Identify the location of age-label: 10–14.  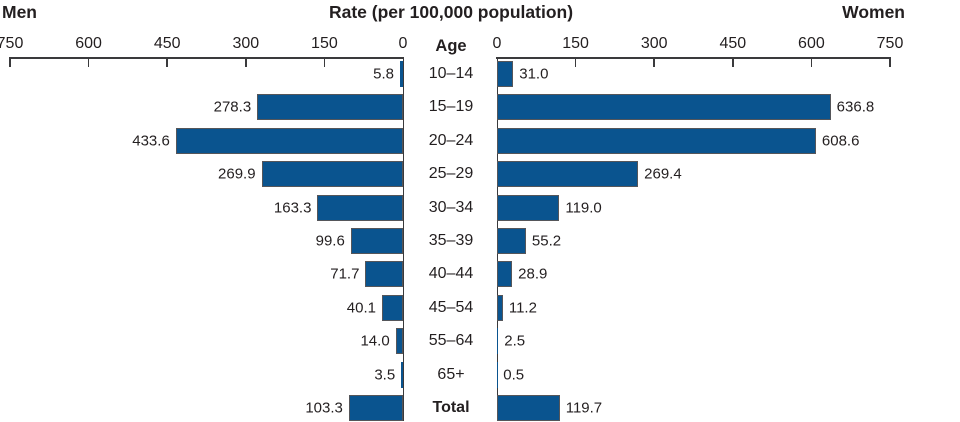
(451, 73).